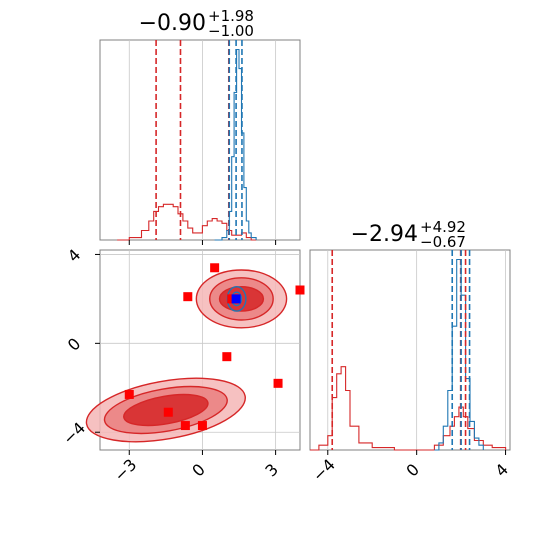 This screenshot has height=550, width=550. What do you see at coordinates (231, 16) in the screenshot?
I see `title-upper: +1.98` at bounding box center [231, 16].